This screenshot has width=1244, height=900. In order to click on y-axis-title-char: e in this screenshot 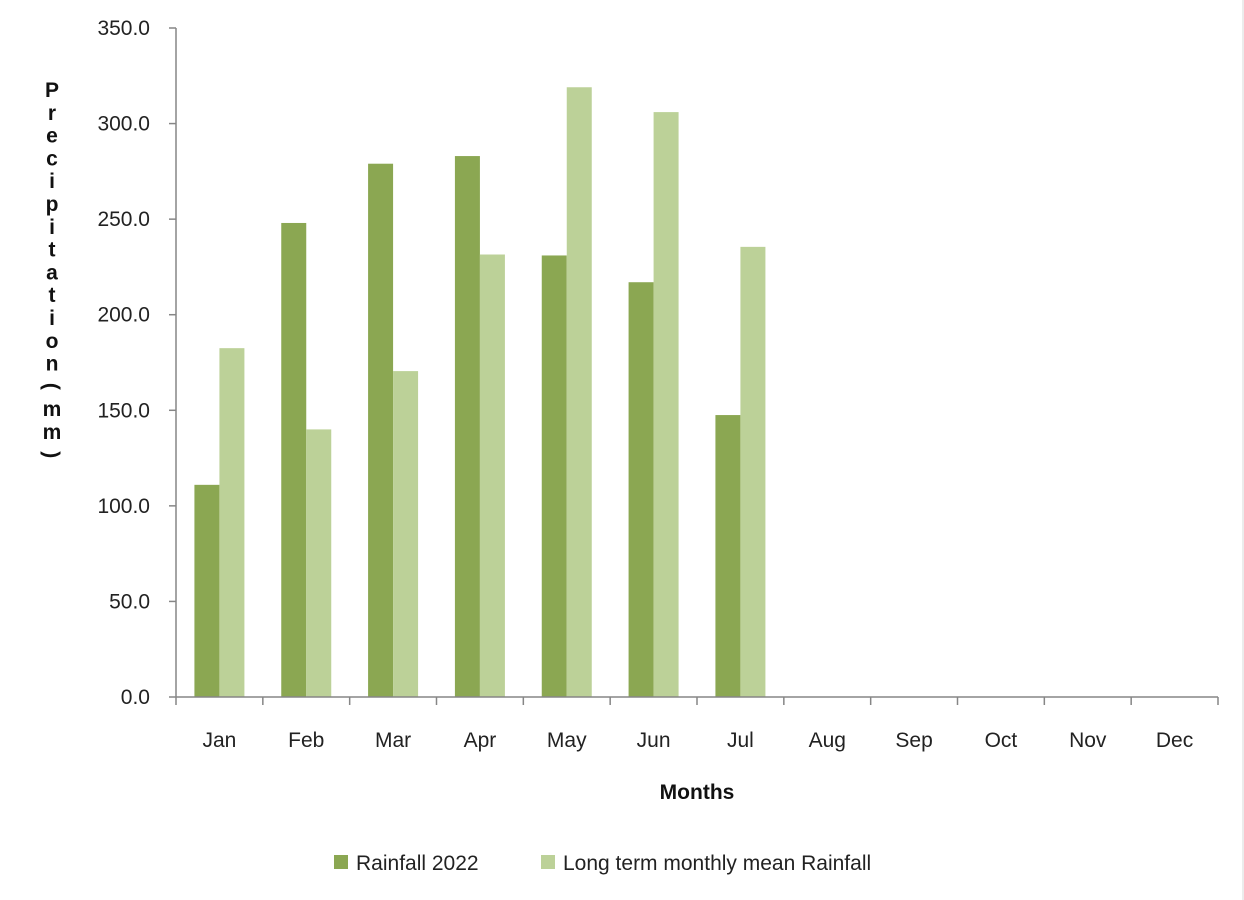, I will do `click(52, 136)`.